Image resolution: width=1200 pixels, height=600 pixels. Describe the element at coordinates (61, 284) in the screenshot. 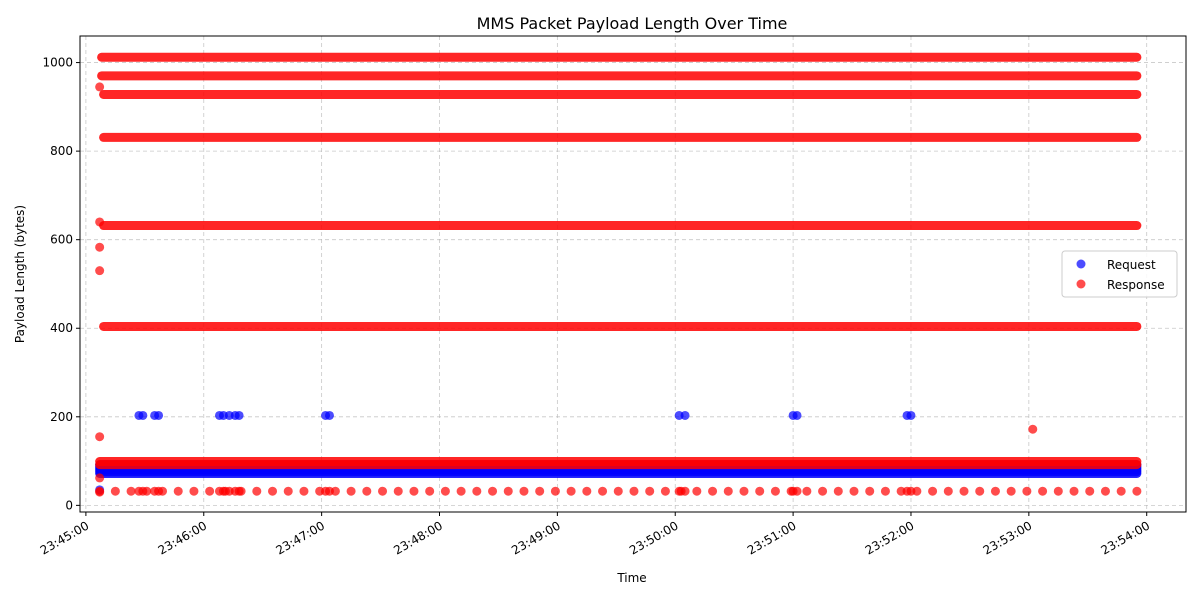

I see `y-axis-ticks: 0 200 400 600 800 1000` at that location.